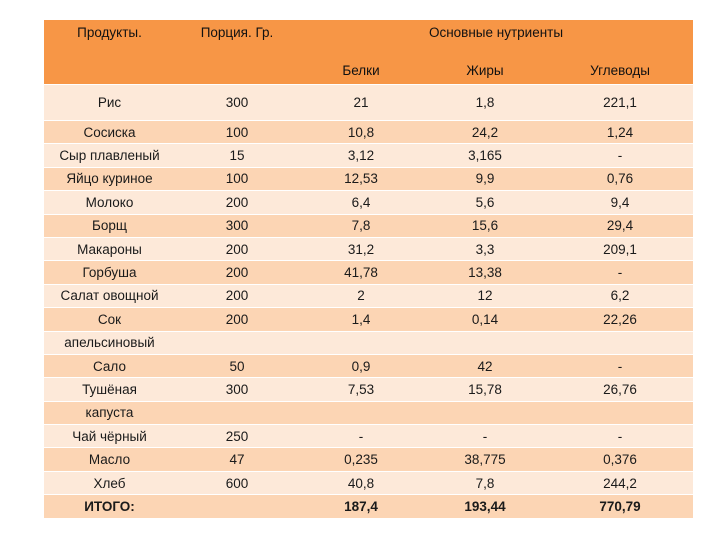 The width and height of the screenshot is (720, 540). I want to click on table-row: Сало 50 0,9 42-, so click(369, 365).